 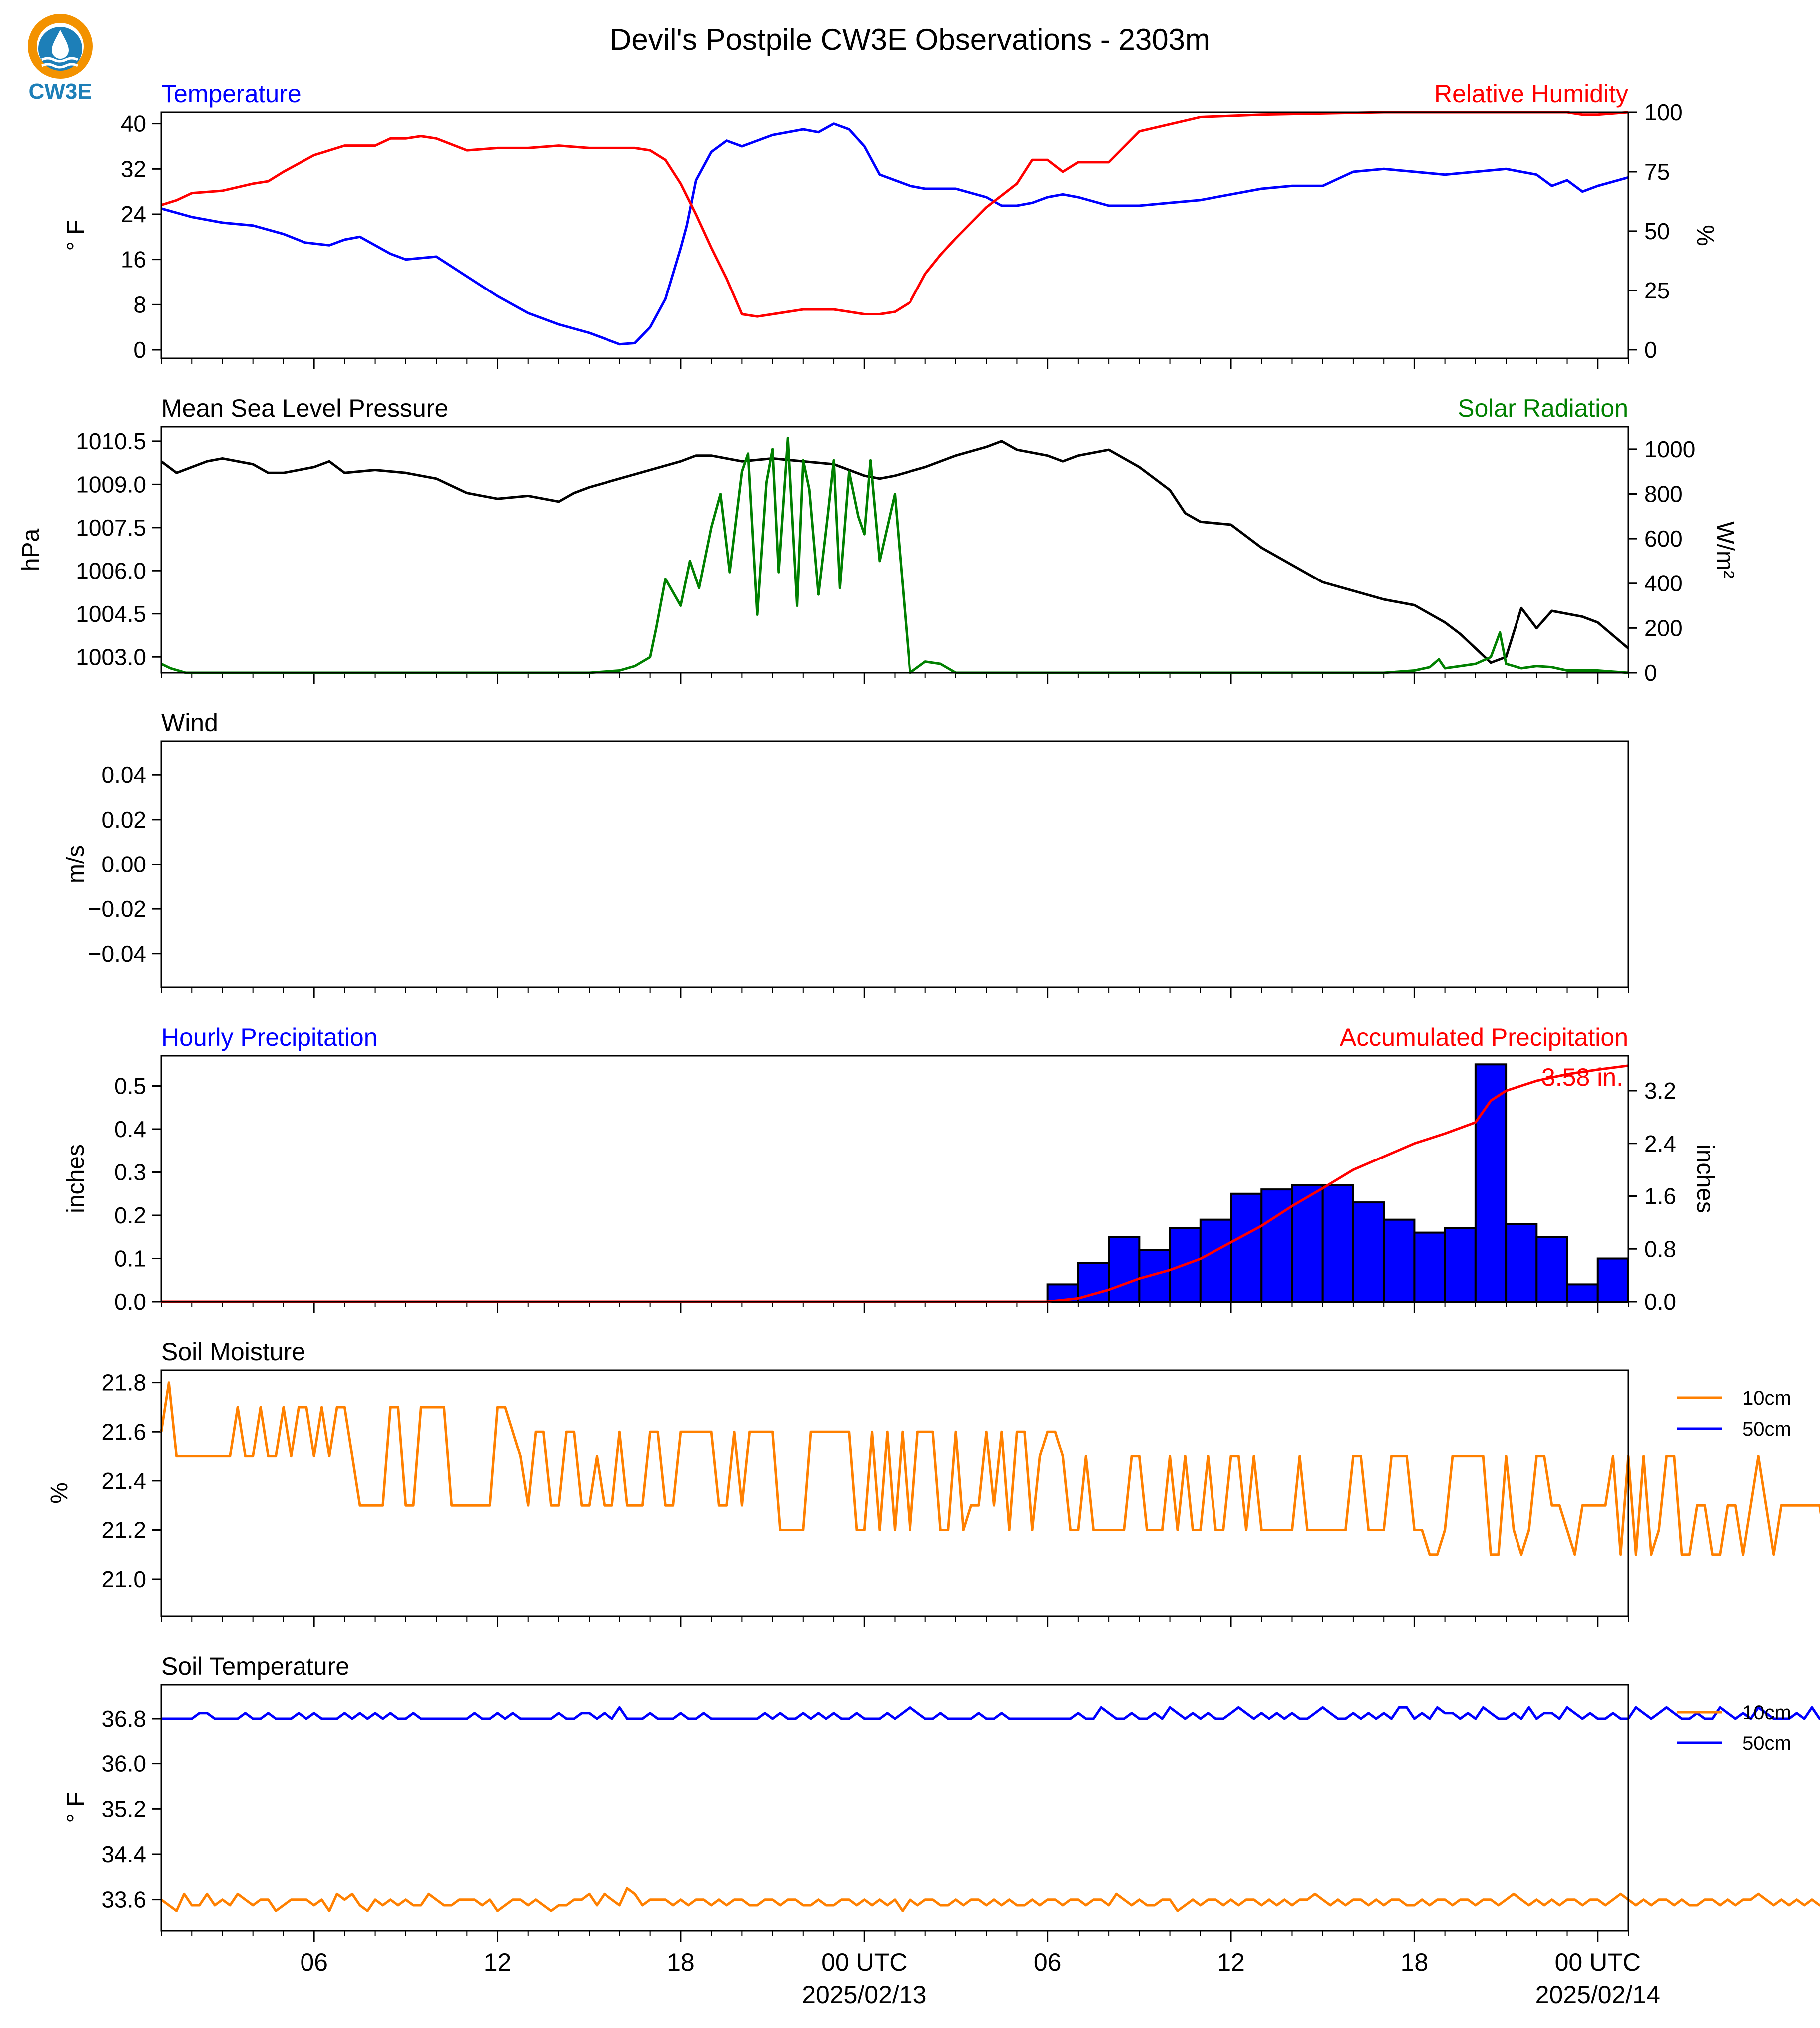 What do you see at coordinates (1766, 1713) in the screenshot?
I see `legend-label: 10cm` at bounding box center [1766, 1713].